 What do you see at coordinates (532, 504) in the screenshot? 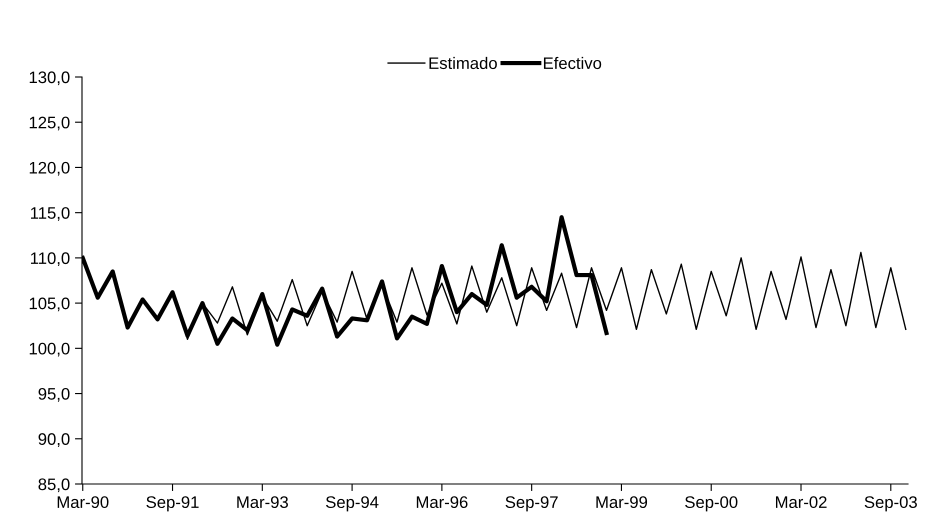
I see `x-tick-label: Sep-97` at bounding box center [532, 504].